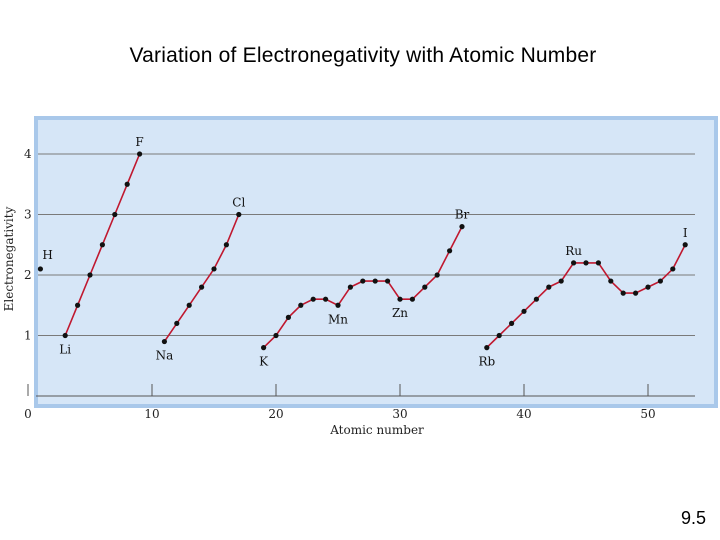  What do you see at coordinates (40, 269) in the screenshot?
I see `data-point-isolated` at bounding box center [40, 269].